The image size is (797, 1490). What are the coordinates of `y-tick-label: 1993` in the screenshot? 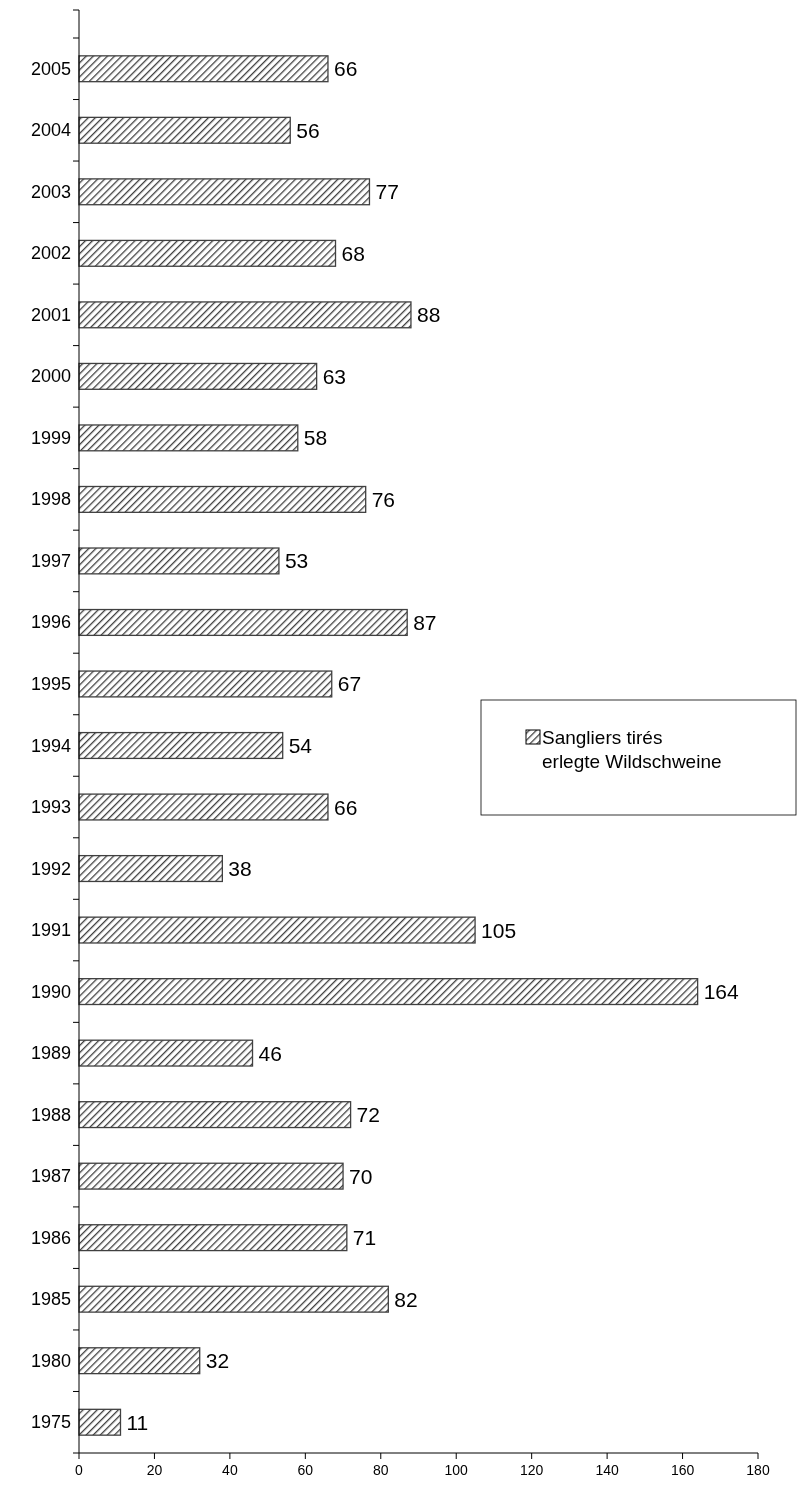 It's located at (50, 807).